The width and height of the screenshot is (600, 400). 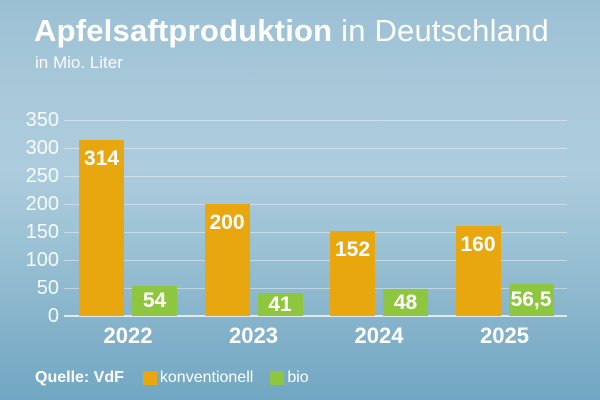 What do you see at coordinates (42, 204) in the screenshot?
I see `y-axis-tick-200: 200` at bounding box center [42, 204].